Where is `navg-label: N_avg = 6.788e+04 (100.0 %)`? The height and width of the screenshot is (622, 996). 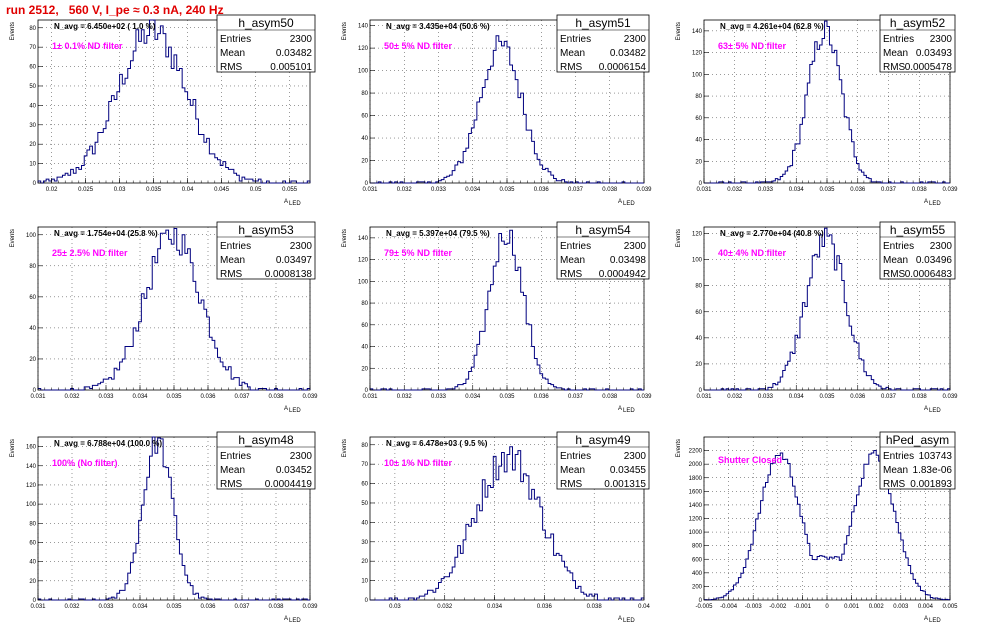
navg-label: N_avg = 6.788e+04 (100.0 %) is located at coordinates (108, 443).